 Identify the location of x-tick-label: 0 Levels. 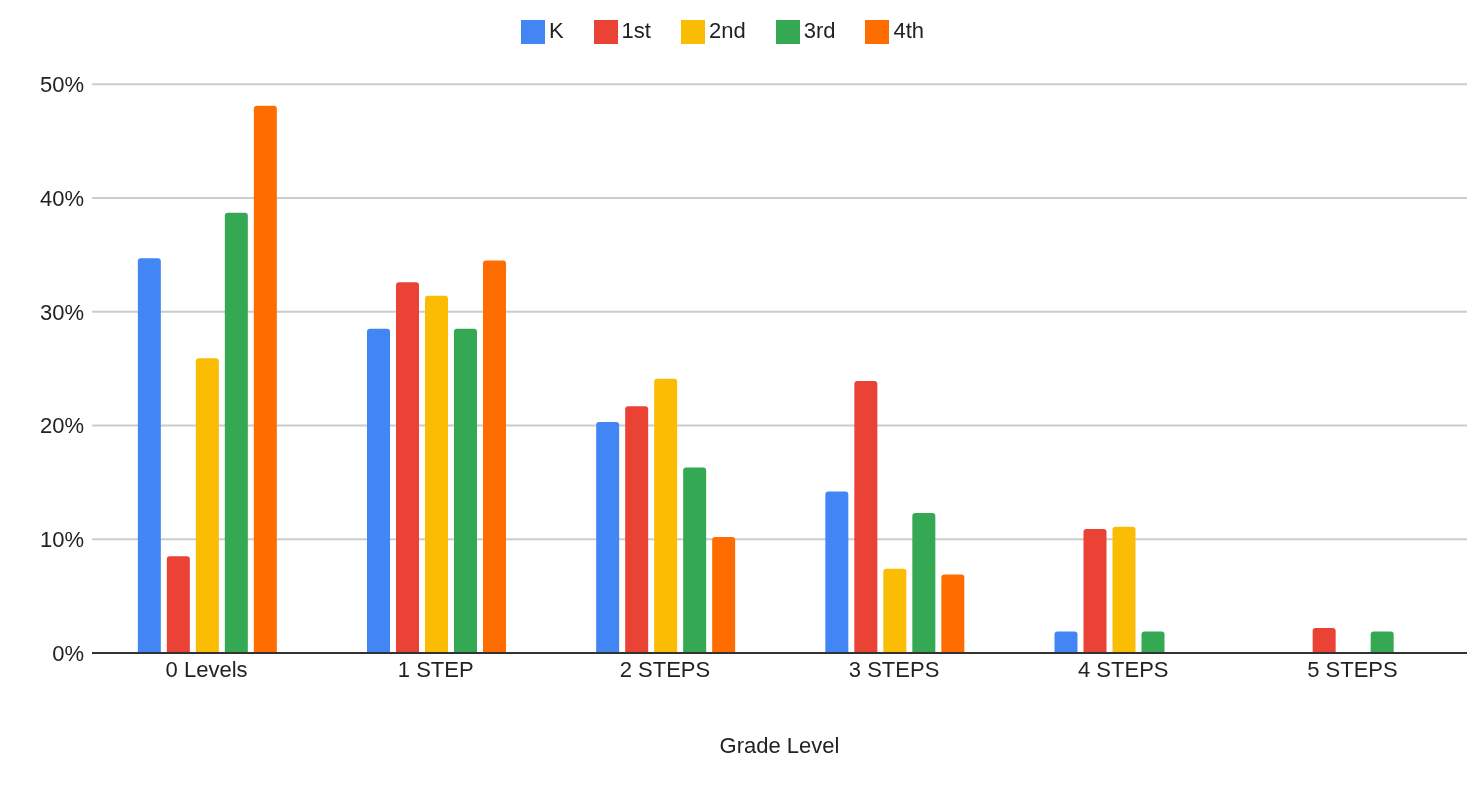
(206, 669).